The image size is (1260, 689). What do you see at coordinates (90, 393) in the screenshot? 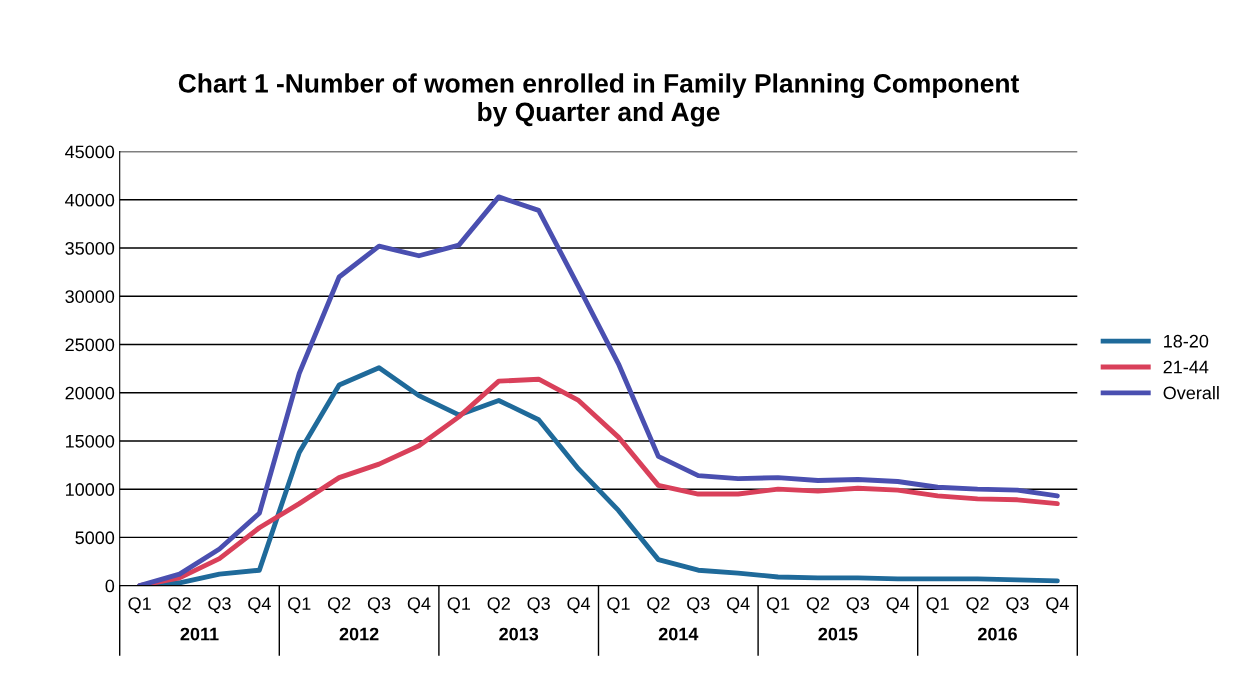
I see `y-tick-label: 20000` at bounding box center [90, 393].